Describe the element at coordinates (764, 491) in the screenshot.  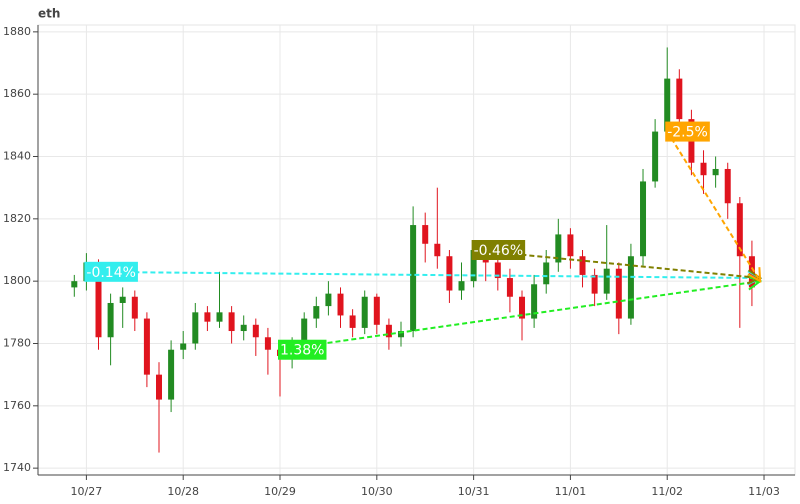
I see `x-tick-label: 11/03` at that location.